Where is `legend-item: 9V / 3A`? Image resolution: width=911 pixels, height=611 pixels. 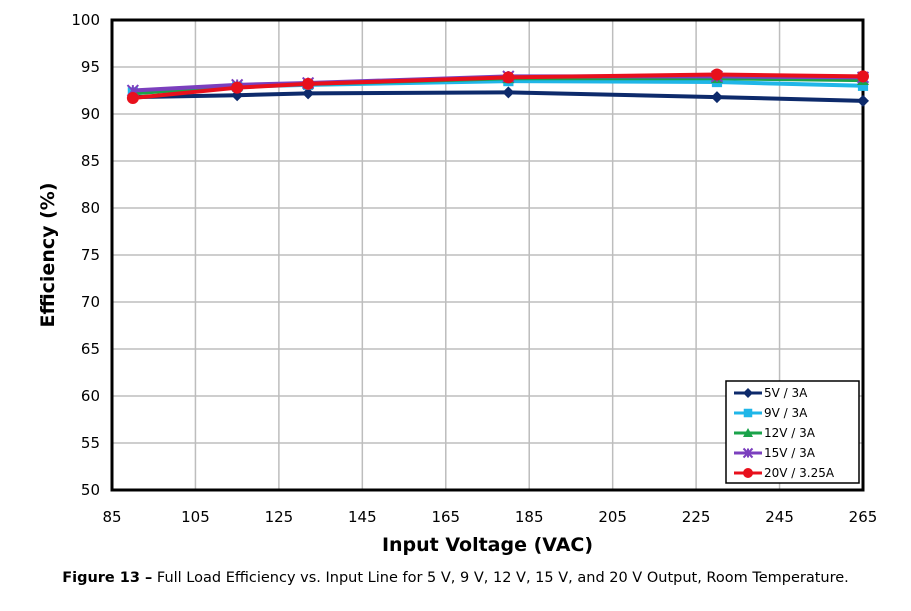
legend-item: 9V / 3A is located at coordinates (771, 413).